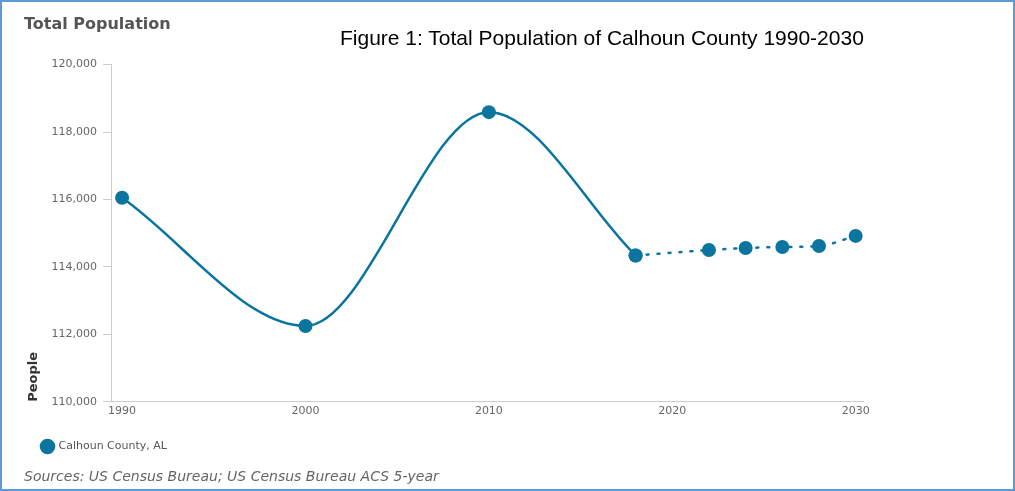 The height and width of the screenshot is (491, 1015). What do you see at coordinates (74, 266) in the screenshot?
I see `y-tick-label: 114,000` at bounding box center [74, 266].